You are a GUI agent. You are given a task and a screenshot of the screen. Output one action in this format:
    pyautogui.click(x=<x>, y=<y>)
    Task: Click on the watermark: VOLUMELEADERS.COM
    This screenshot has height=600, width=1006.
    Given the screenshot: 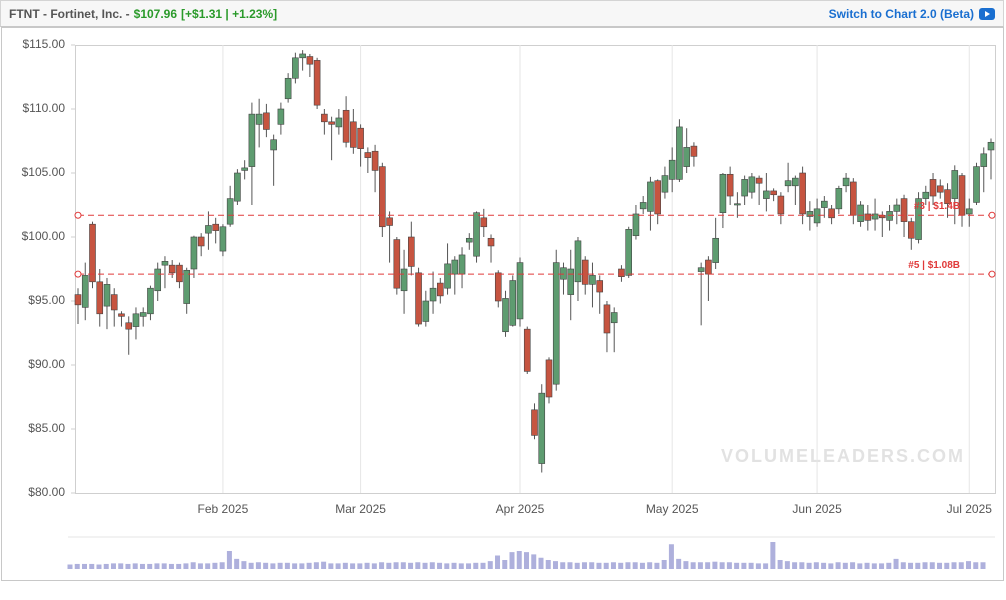 What is the action you would take?
    pyautogui.click(x=843, y=456)
    